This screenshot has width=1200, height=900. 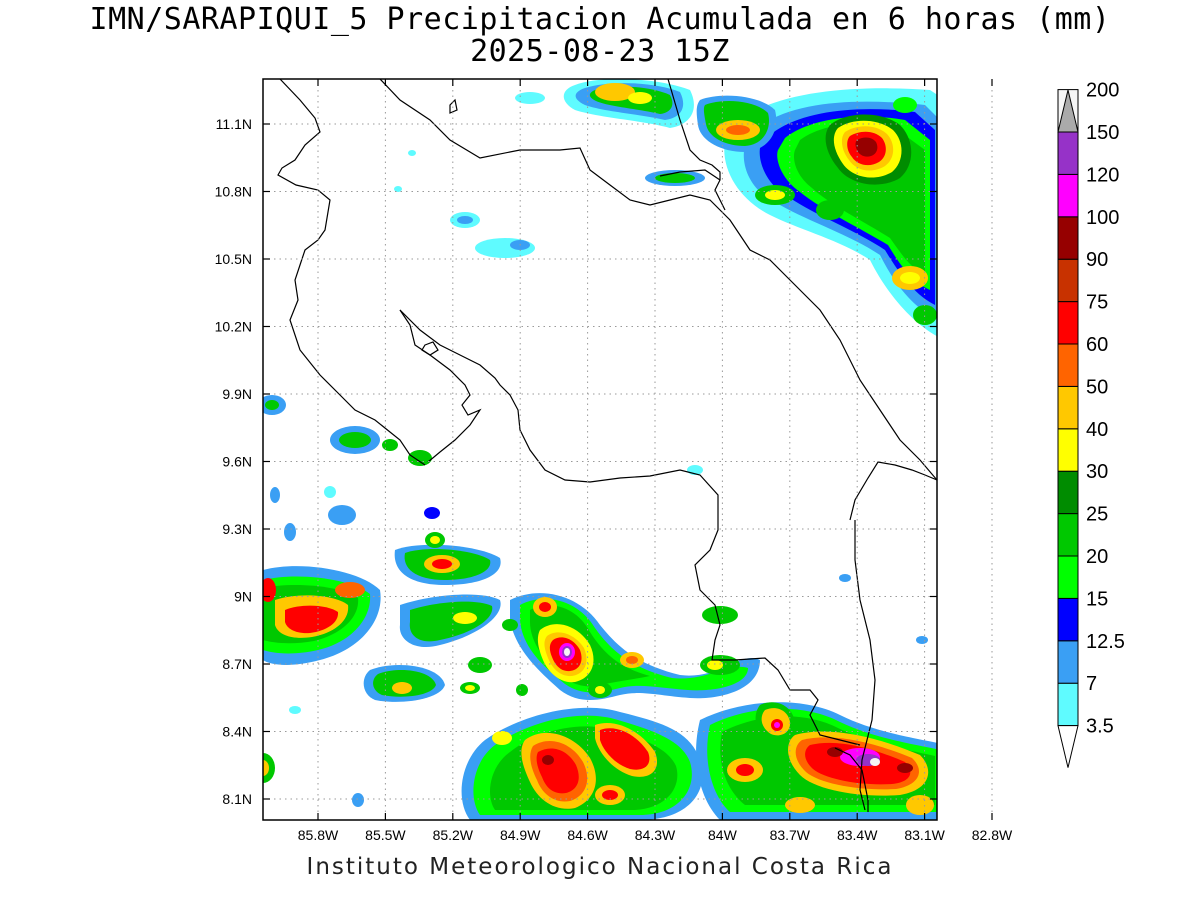 What do you see at coordinates (992, 835) in the screenshot?
I see `x-tick-label: 82.8W` at bounding box center [992, 835].